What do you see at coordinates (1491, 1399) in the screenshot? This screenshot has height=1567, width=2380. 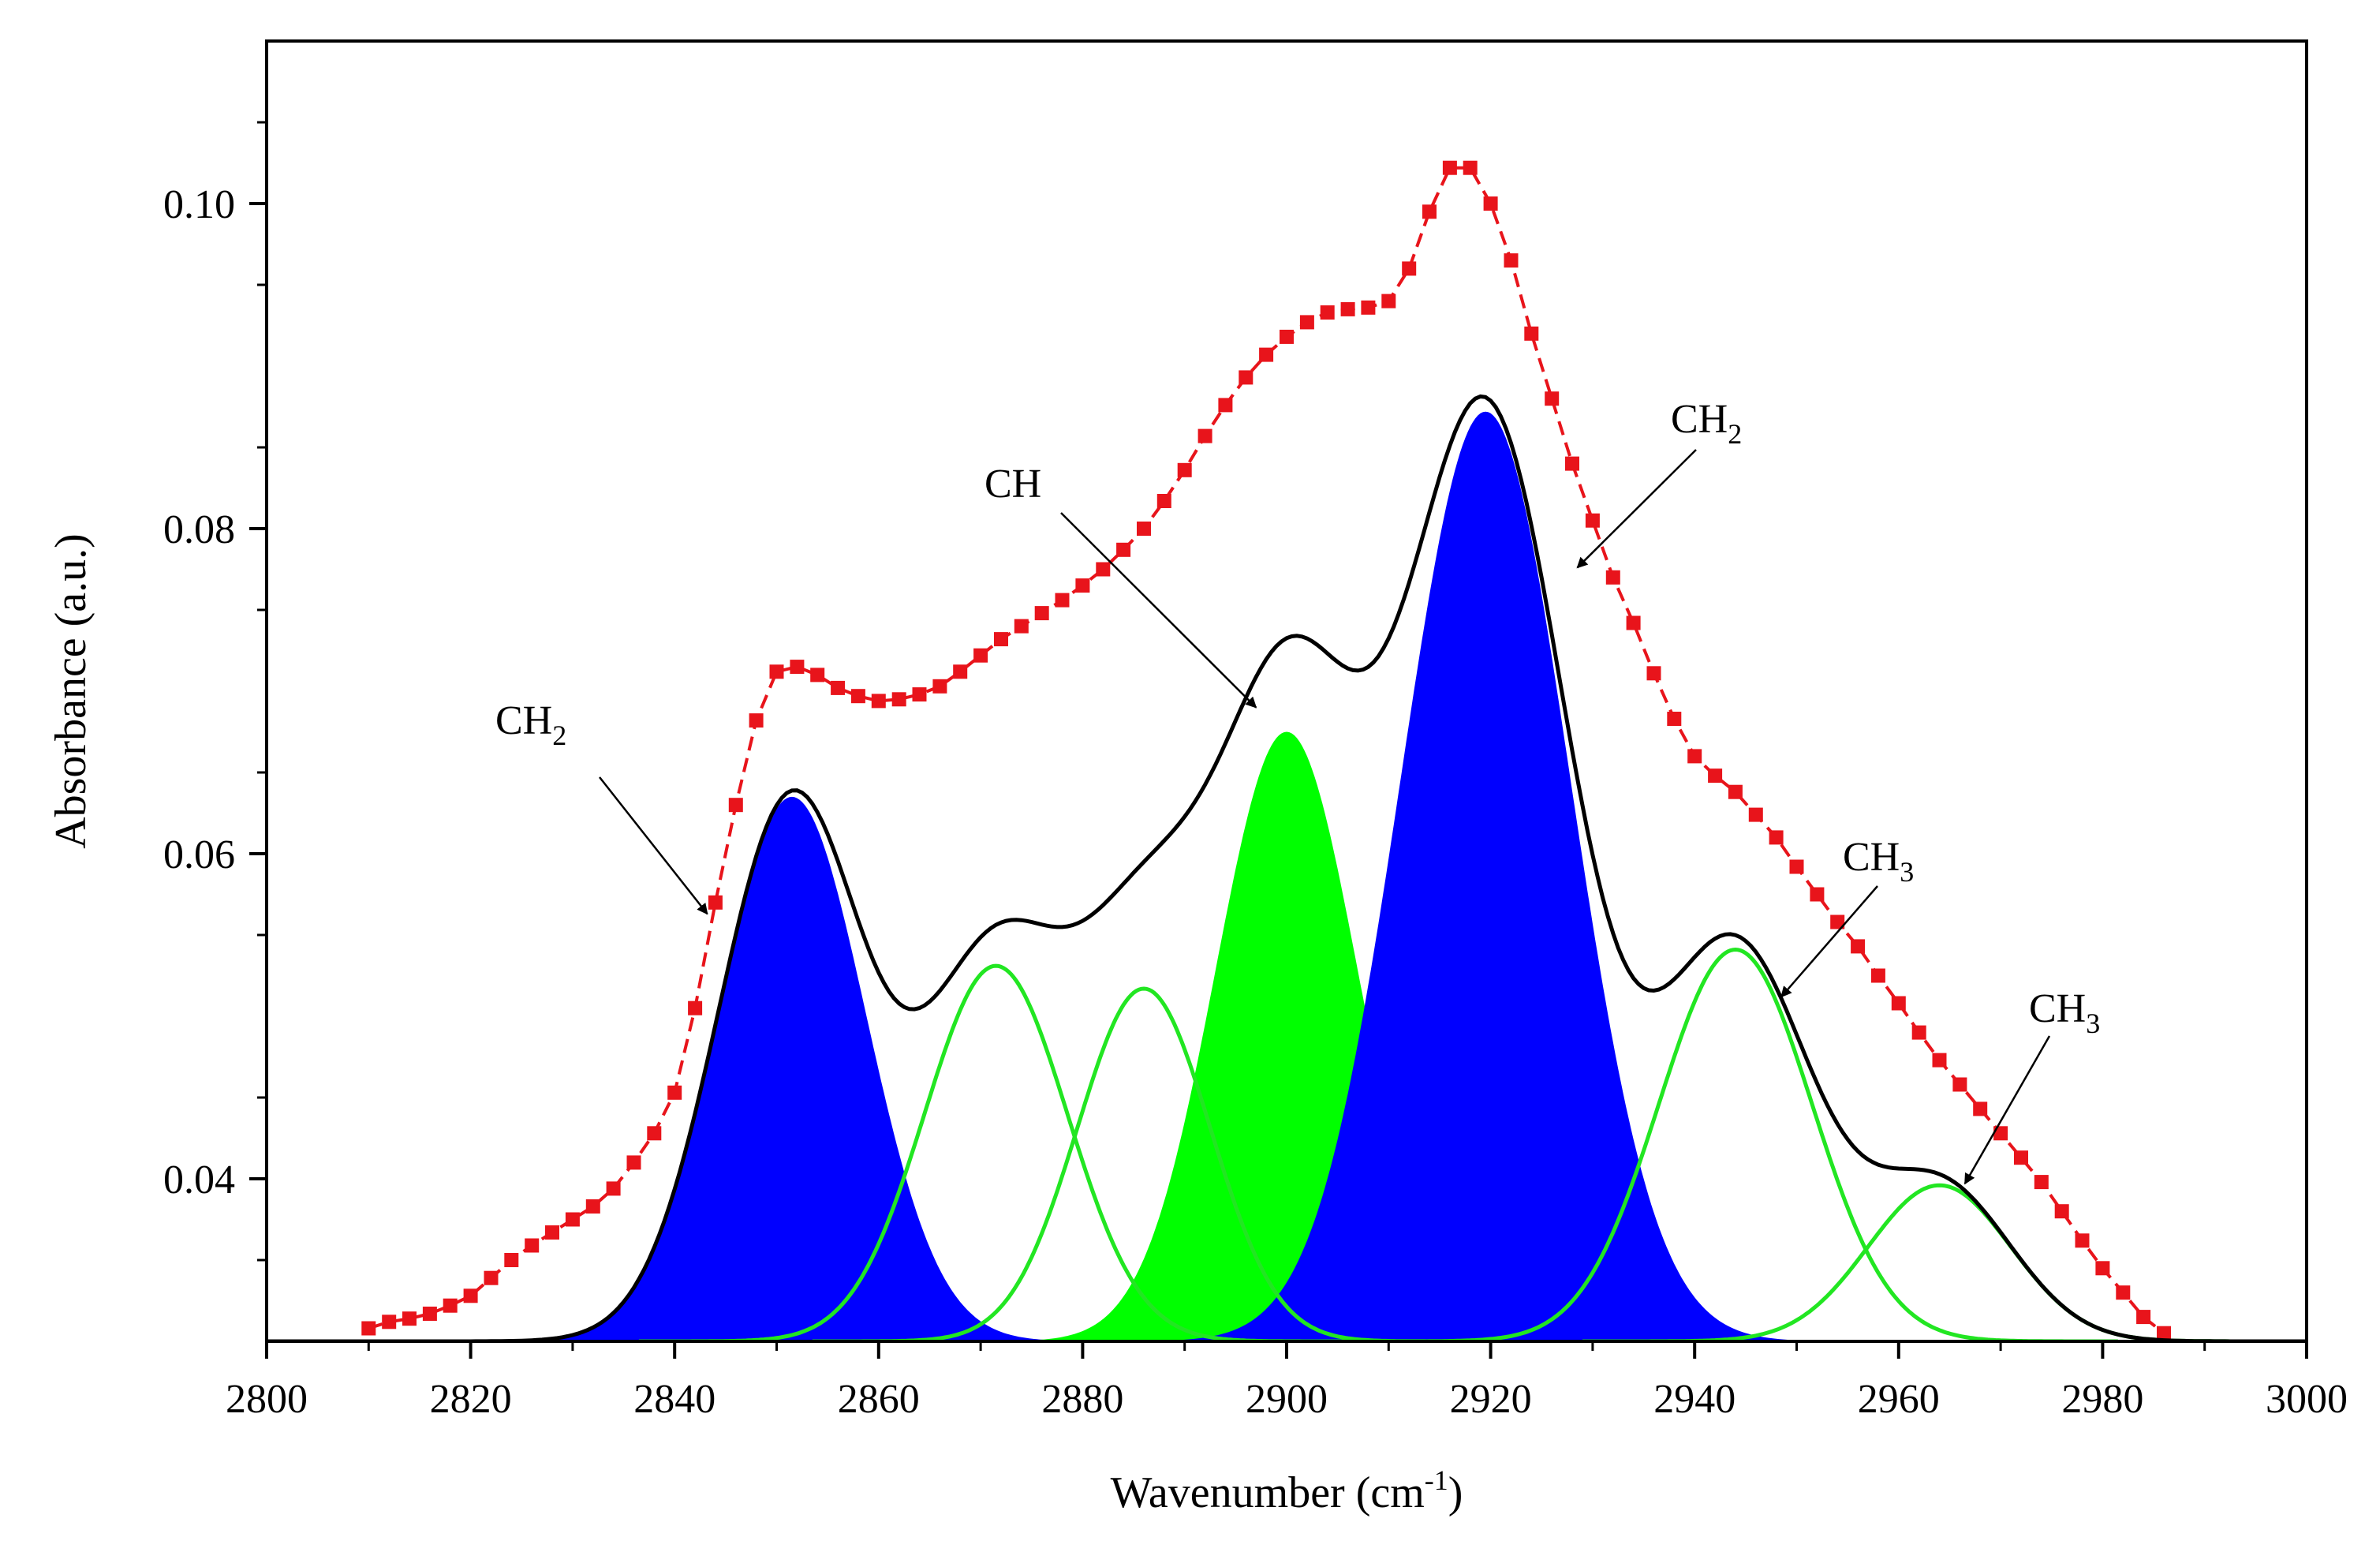 I see `x-tick-label: 2920` at bounding box center [1491, 1399].